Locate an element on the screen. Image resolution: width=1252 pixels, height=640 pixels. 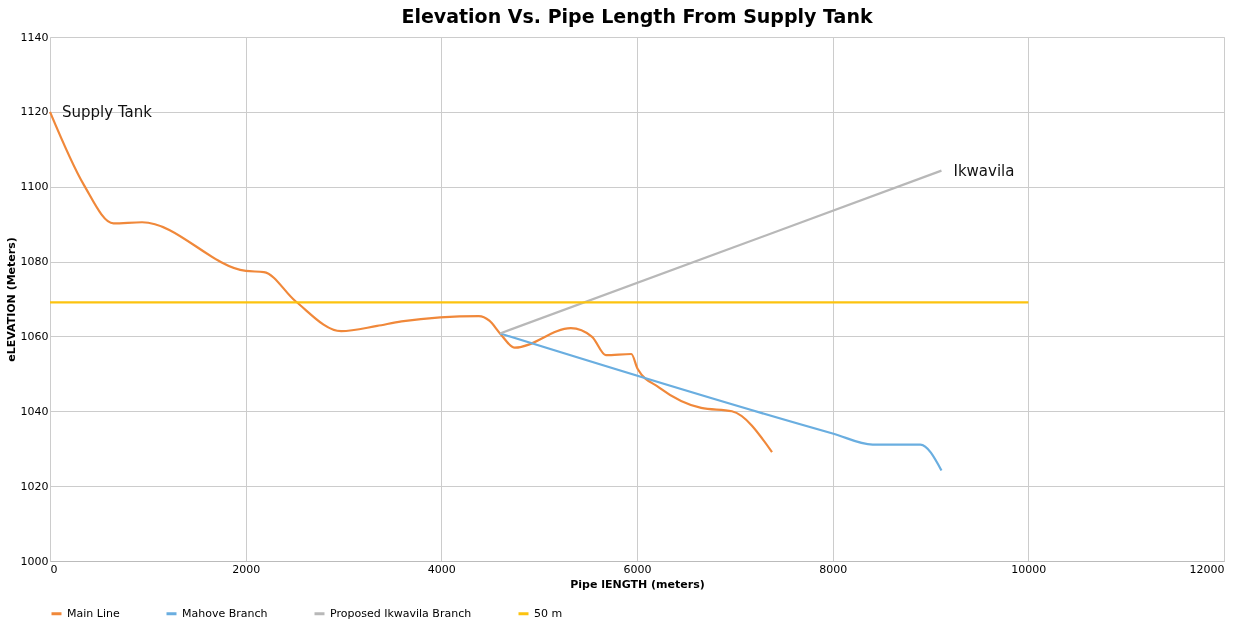
annotation: Ikwavila is located at coordinates (984, 170).